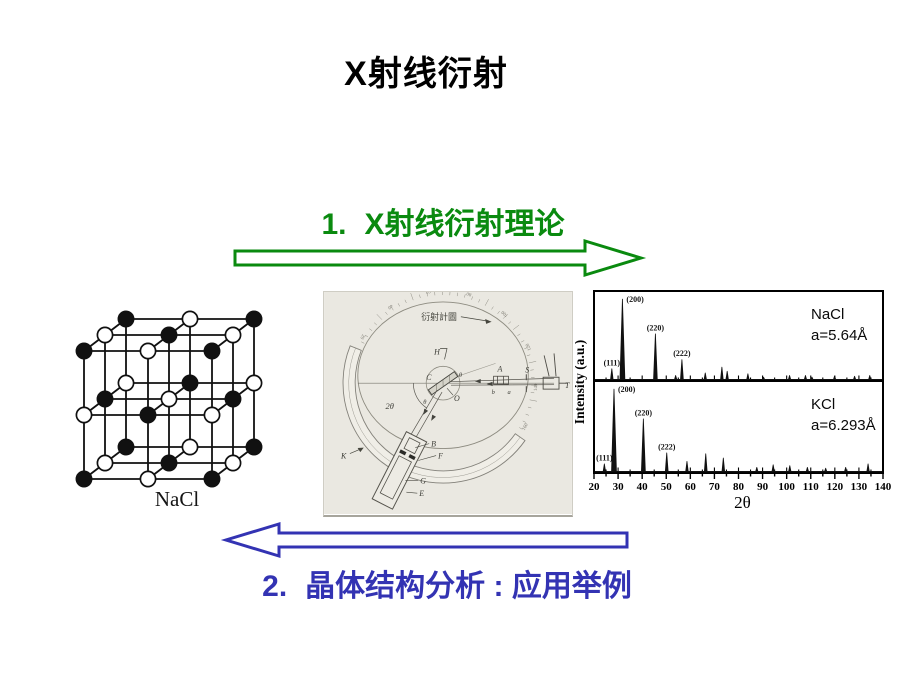 The image size is (920, 690). I want to click on two-theta-arc, so click(420, 396).